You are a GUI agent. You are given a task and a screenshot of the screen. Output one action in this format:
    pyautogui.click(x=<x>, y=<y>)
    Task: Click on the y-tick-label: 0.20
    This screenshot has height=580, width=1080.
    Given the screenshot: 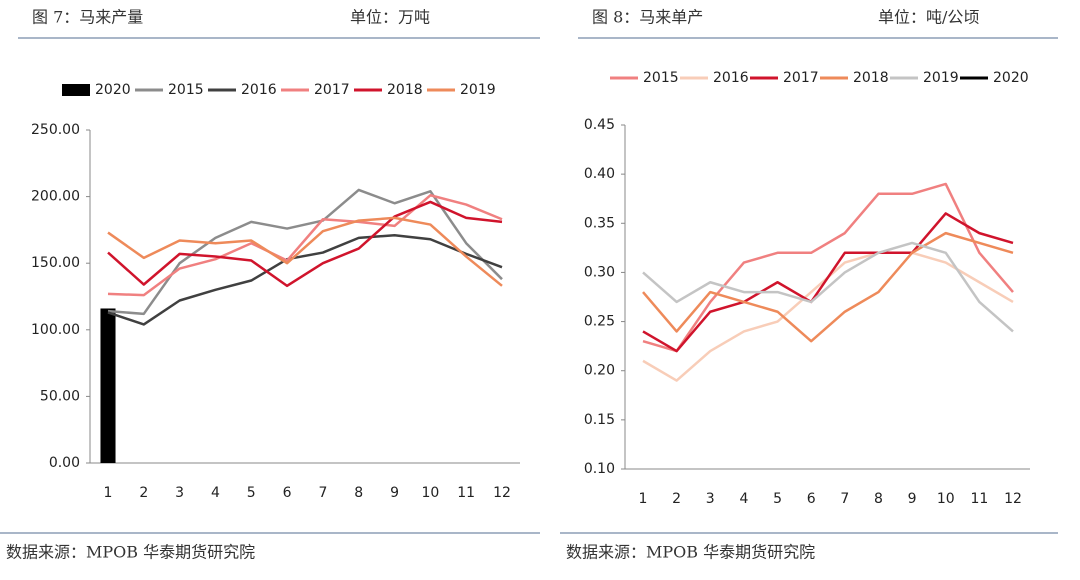 What is the action you would take?
    pyautogui.click(x=599, y=371)
    